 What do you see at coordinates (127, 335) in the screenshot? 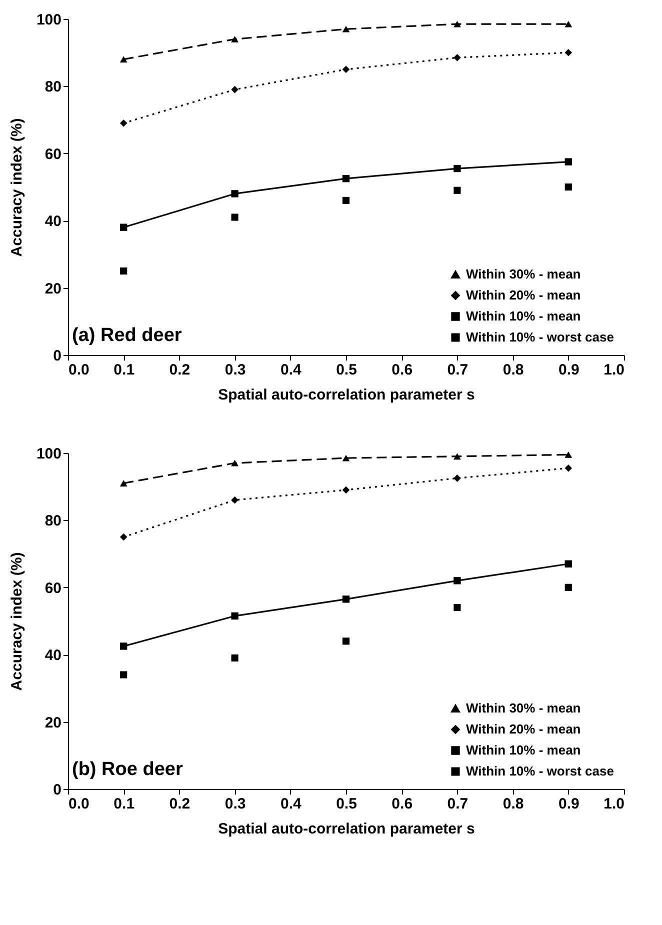
I see `annotation: (a) Red deer` at bounding box center [127, 335].